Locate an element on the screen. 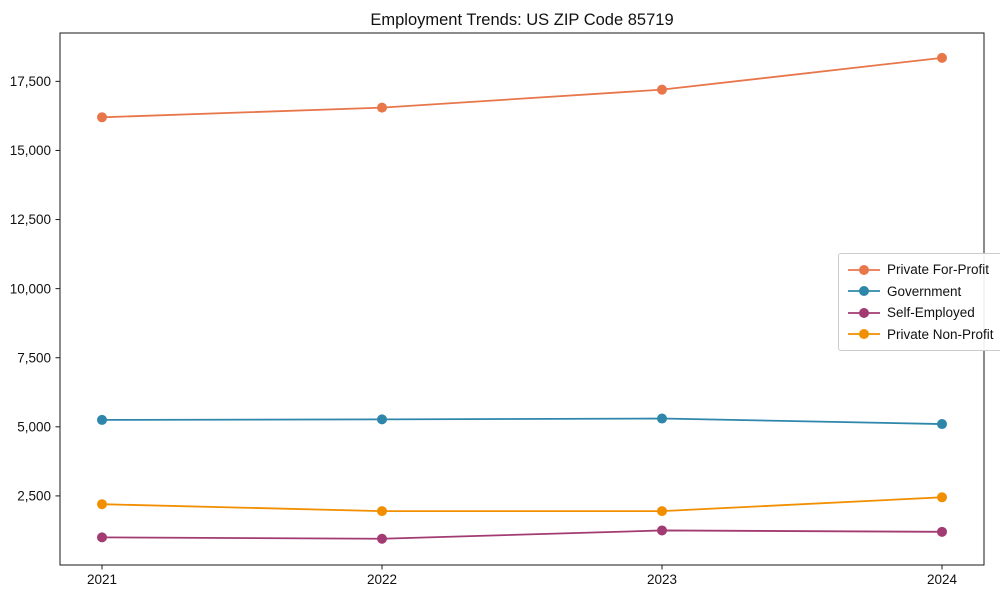 This screenshot has width=1000, height=600. y-tick-label: 10,000 is located at coordinates (30, 288).